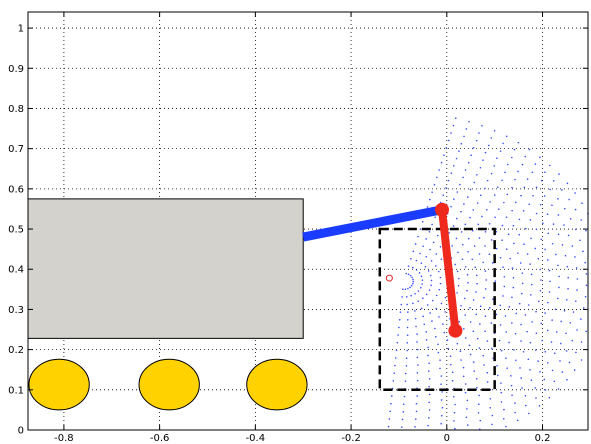 The image size is (591, 444). I want to click on elbow-joint, so click(442, 209).